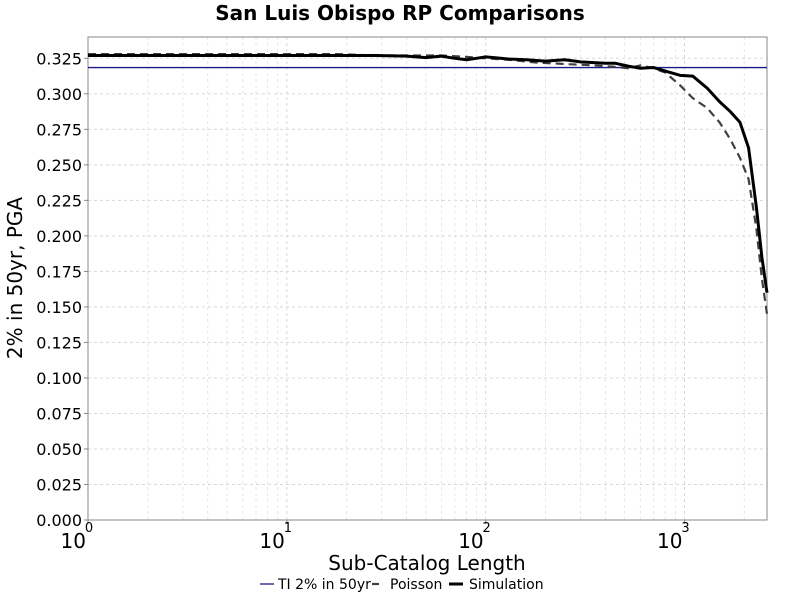 This screenshot has height=600, width=800. I want to click on y-axis-label: 2% in 50yr, PGA, so click(15, 278).